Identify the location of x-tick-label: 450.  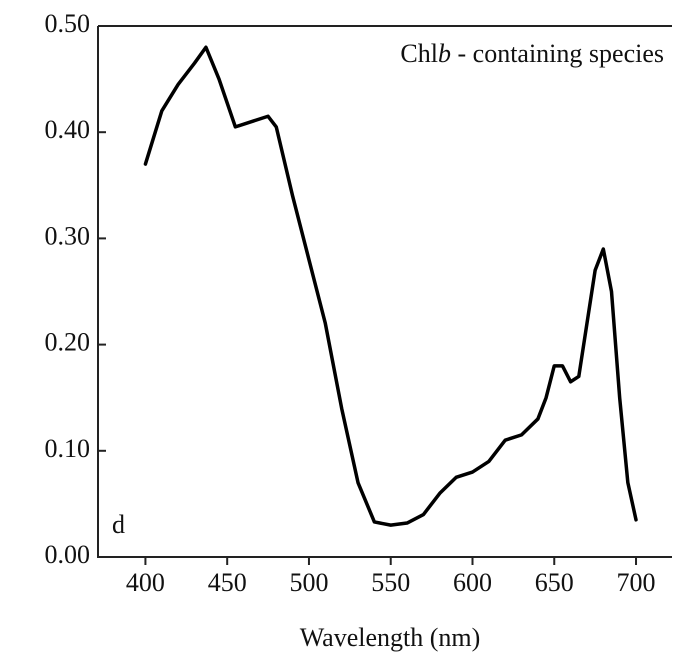
(227, 582).